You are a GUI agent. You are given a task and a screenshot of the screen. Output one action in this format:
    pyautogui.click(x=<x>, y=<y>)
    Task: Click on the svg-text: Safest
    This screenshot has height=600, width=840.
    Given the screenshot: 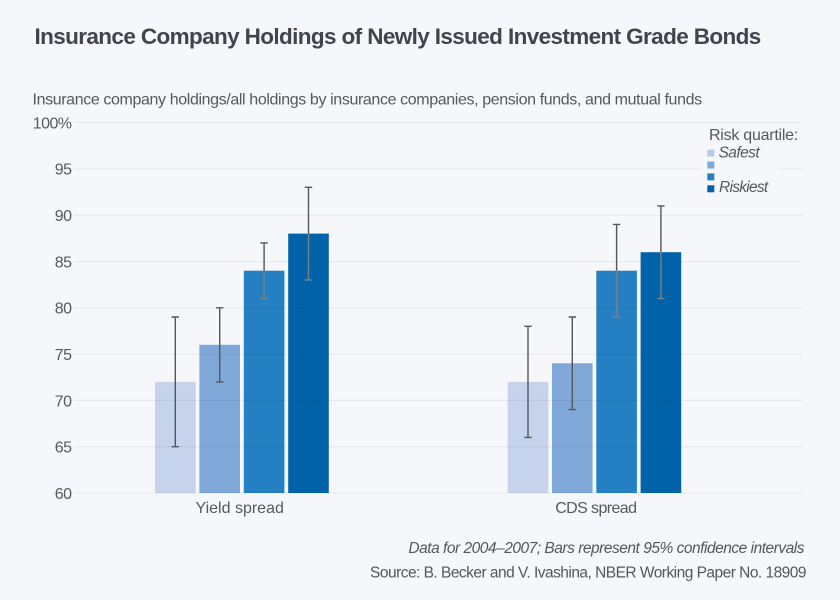 What is the action you would take?
    pyautogui.click(x=740, y=153)
    